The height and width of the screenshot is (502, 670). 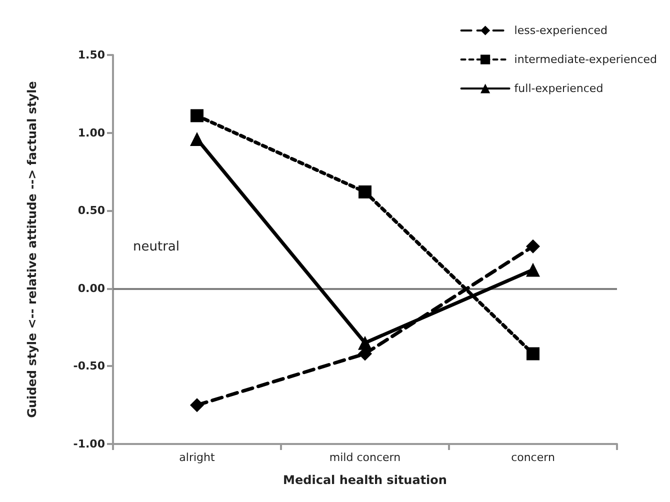 I want to click on x-tick-label: mild concern, so click(x=365, y=457).